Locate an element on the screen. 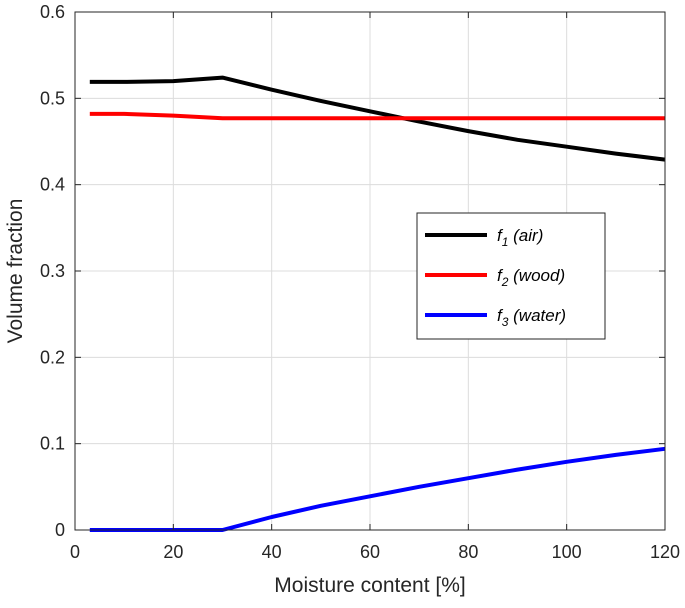 This screenshot has width=685, height=608. y-tick-label: 0 is located at coordinates (60, 530).